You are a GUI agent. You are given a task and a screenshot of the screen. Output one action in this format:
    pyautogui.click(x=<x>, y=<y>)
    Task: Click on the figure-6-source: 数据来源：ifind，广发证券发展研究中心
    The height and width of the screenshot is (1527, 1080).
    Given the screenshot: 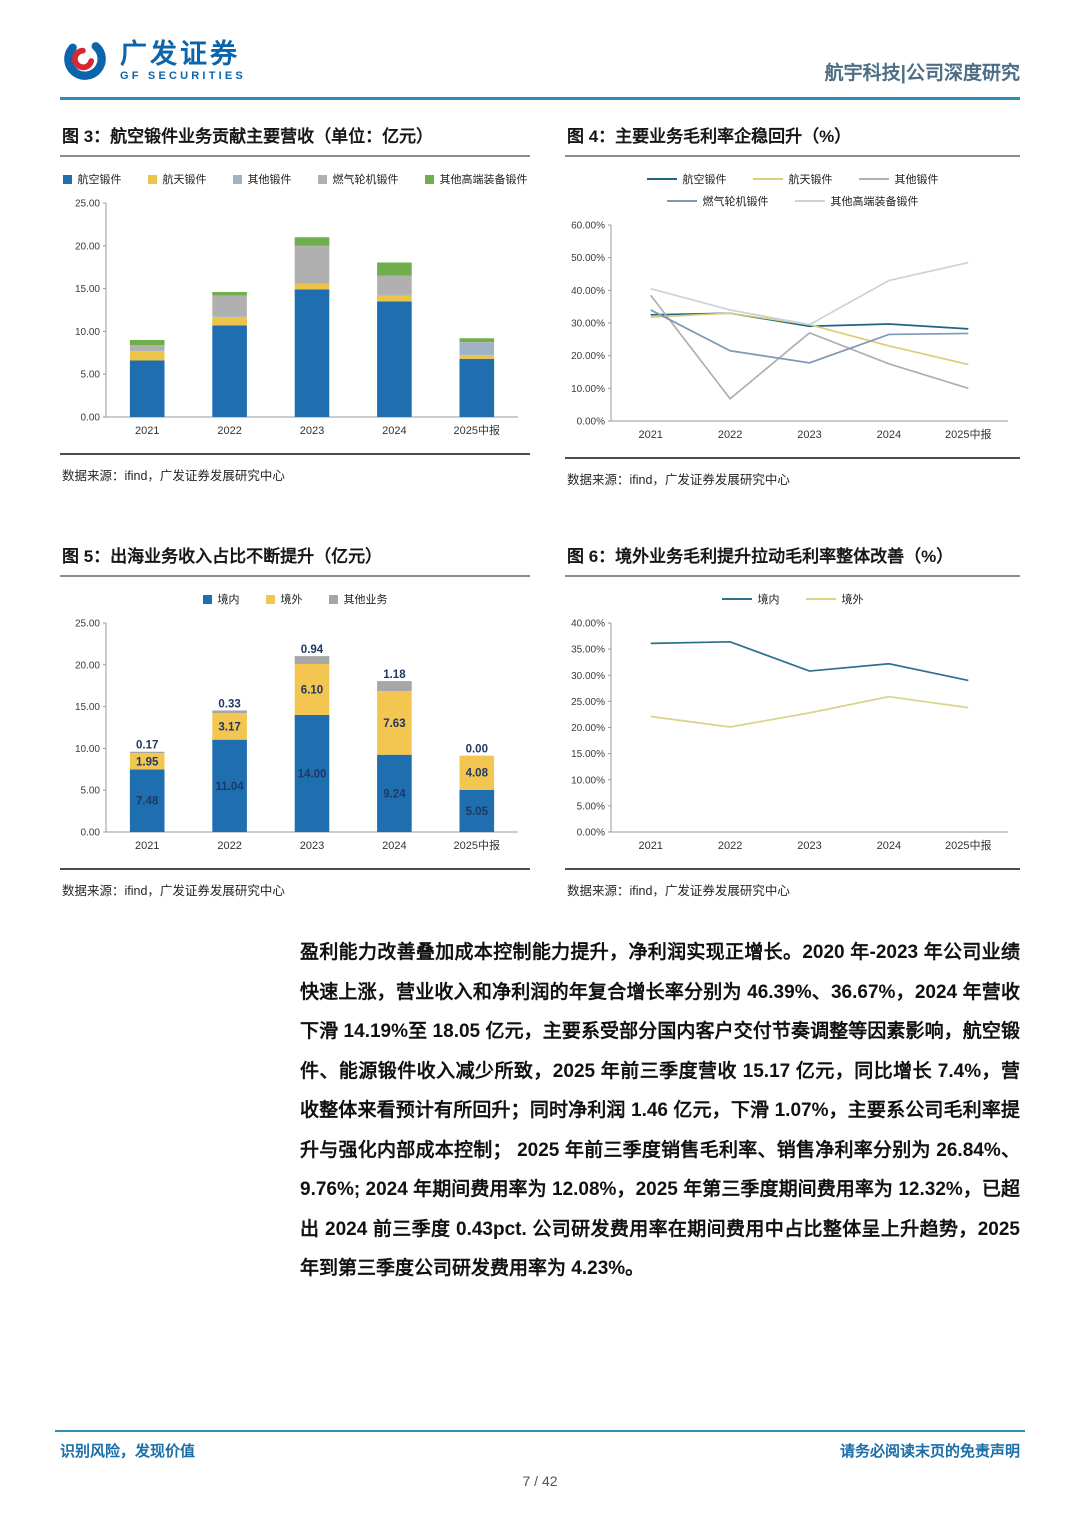 What is the action you would take?
    pyautogui.click(x=678, y=891)
    